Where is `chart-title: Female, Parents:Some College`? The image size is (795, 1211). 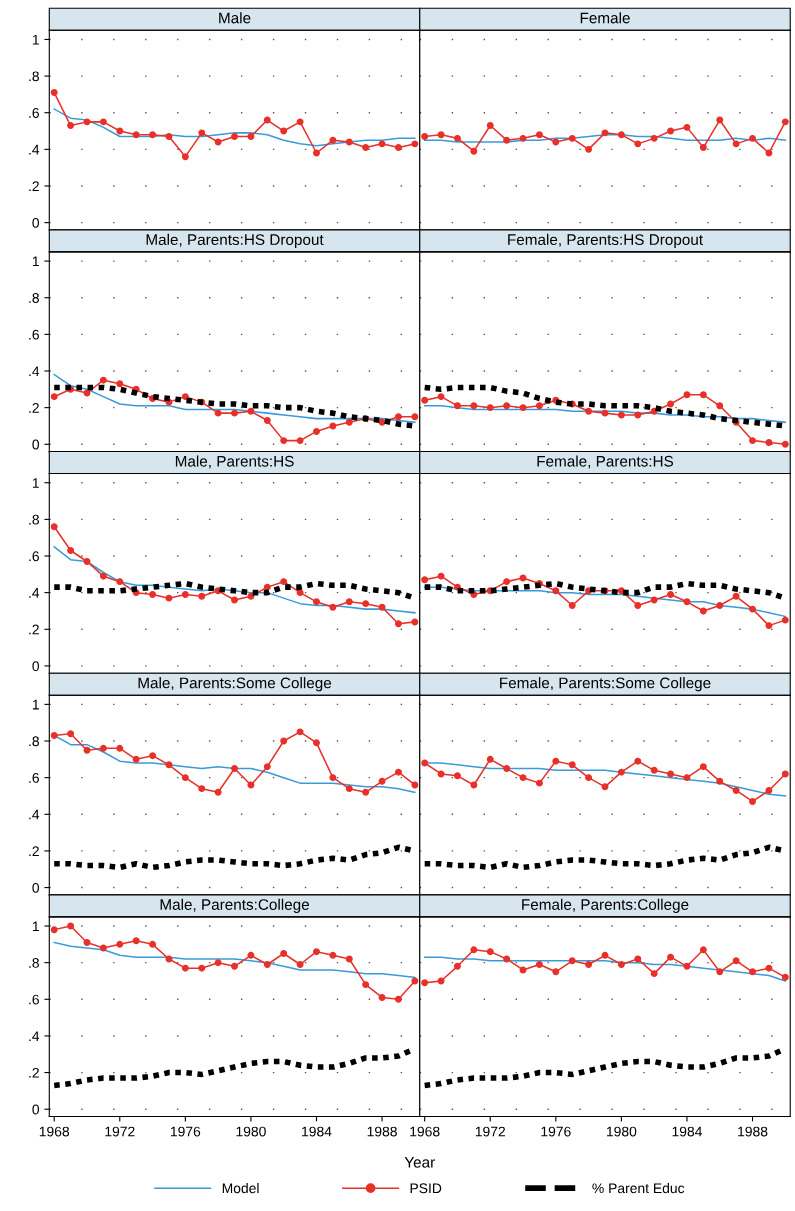
chart-title: Female, Parents:Some College is located at coordinates (605, 684).